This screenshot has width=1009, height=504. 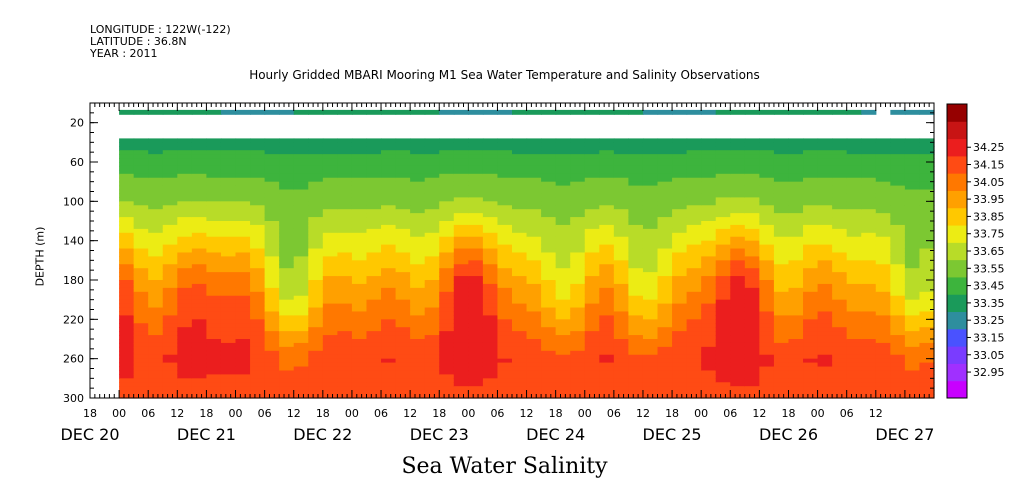 I want to click on salinity-surface-cell, so click(x=301, y=112).